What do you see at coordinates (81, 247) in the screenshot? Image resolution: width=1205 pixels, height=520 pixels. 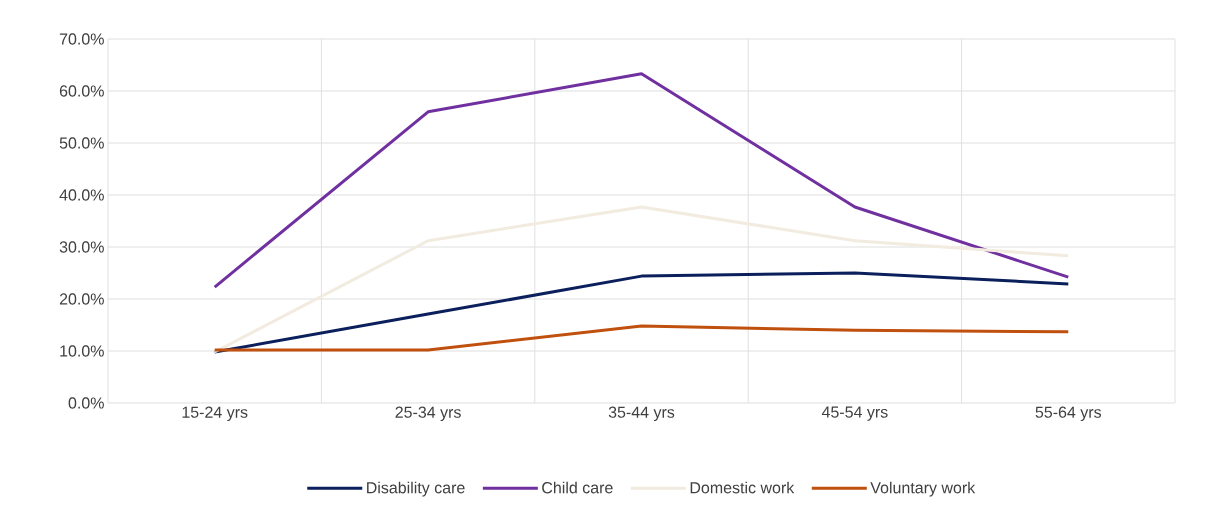 I see `y-tick-label: 30.0%` at bounding box center [81, 247].